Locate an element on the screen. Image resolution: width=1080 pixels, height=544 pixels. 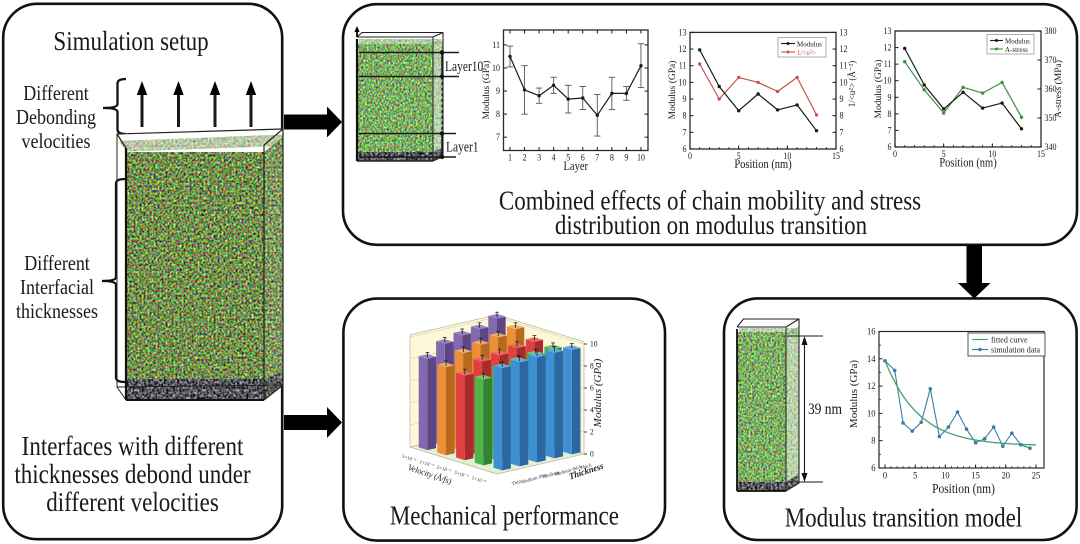
svg-text: 340 is located at coordinates (1051, 146).